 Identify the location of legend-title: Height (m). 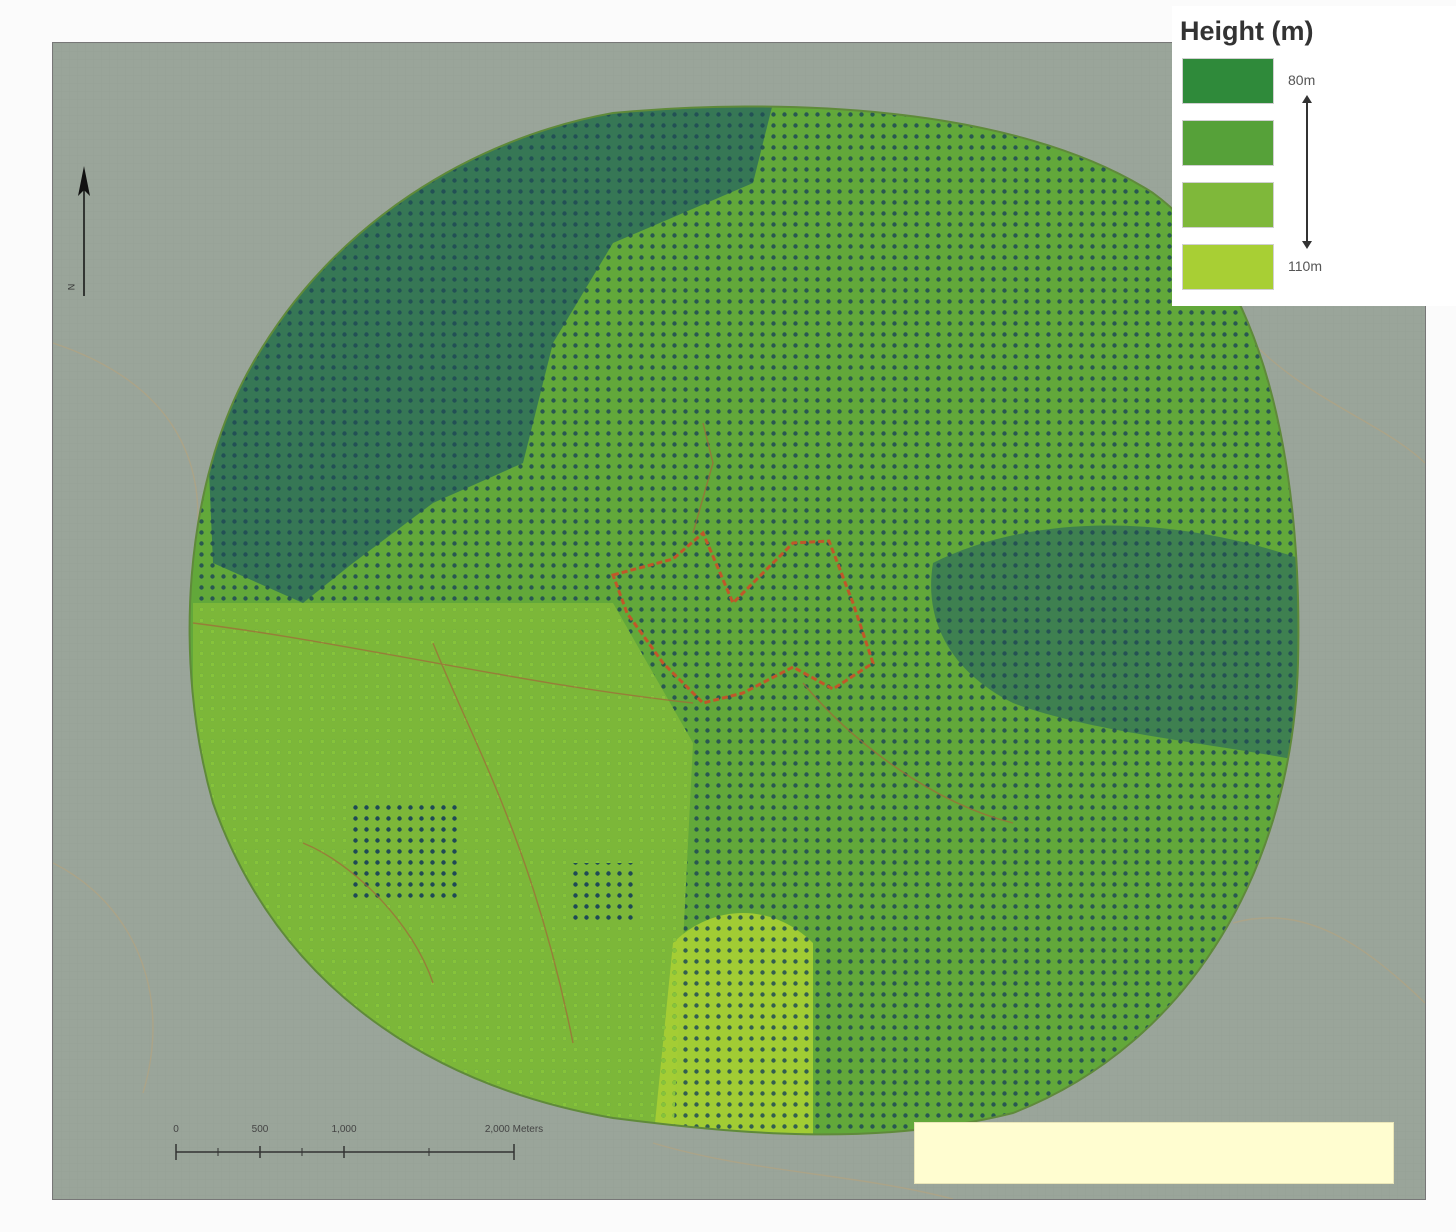
(1247, 31).